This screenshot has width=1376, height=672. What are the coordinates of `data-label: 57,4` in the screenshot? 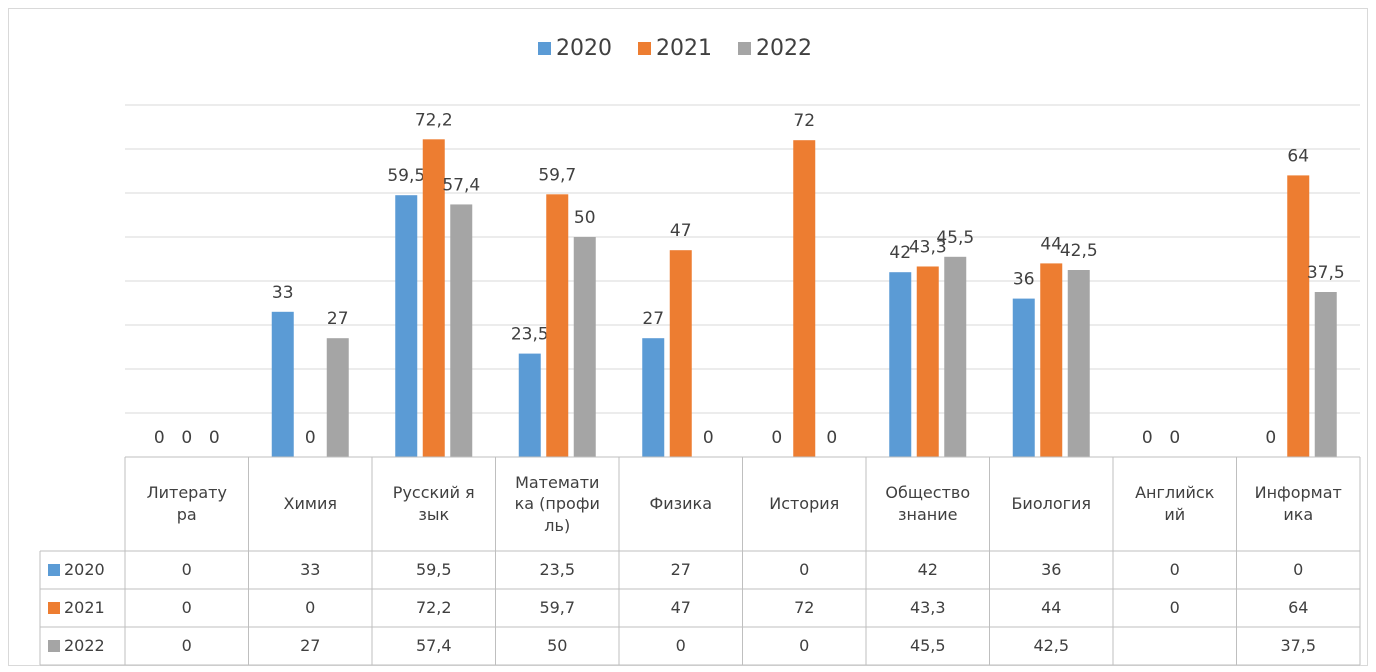 It's located at (461, 185).